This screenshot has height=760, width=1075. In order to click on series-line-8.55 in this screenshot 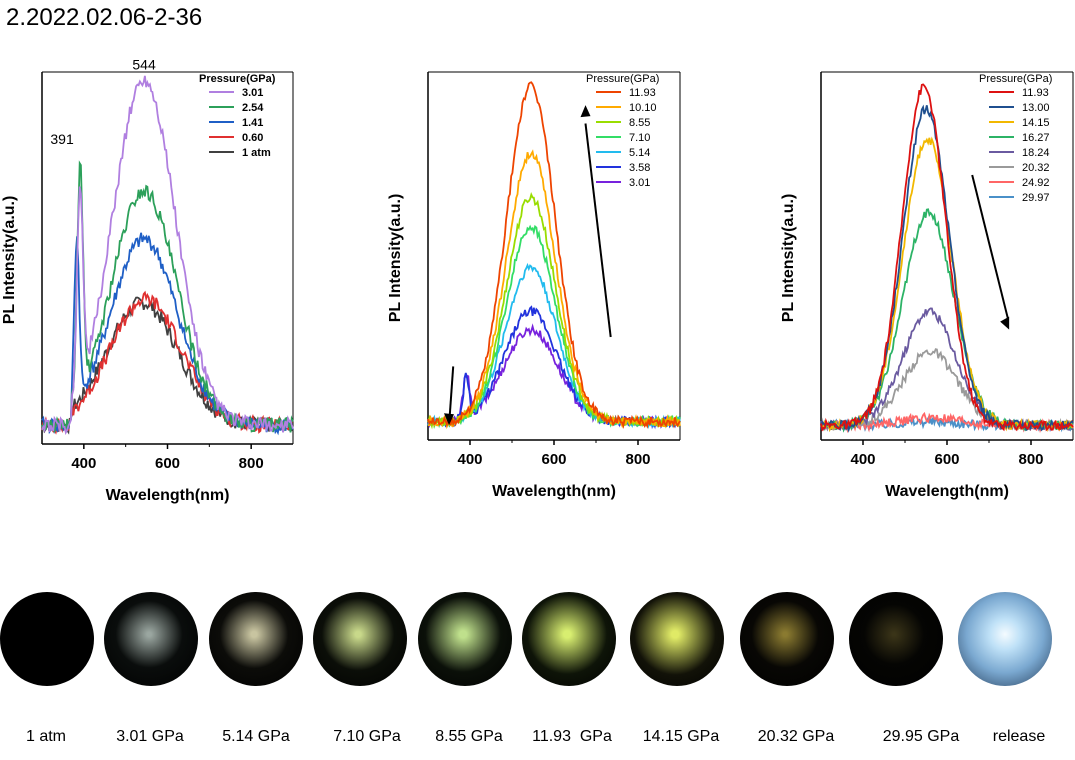, I will do `click(554, 310)`.